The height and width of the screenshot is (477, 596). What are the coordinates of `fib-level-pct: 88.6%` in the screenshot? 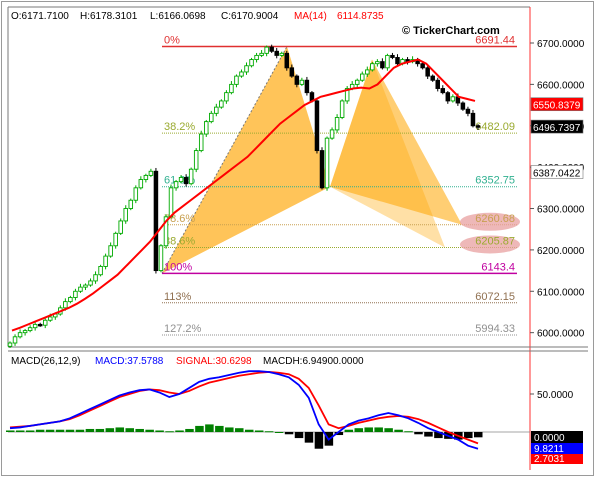 It's located at (179, 241).